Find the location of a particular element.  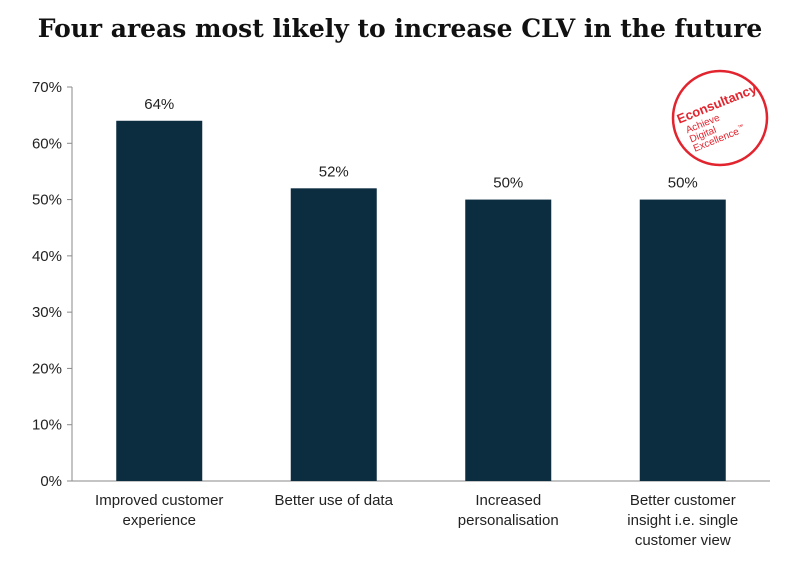

category-label: Better use of data is located at coordinates (334, 500).